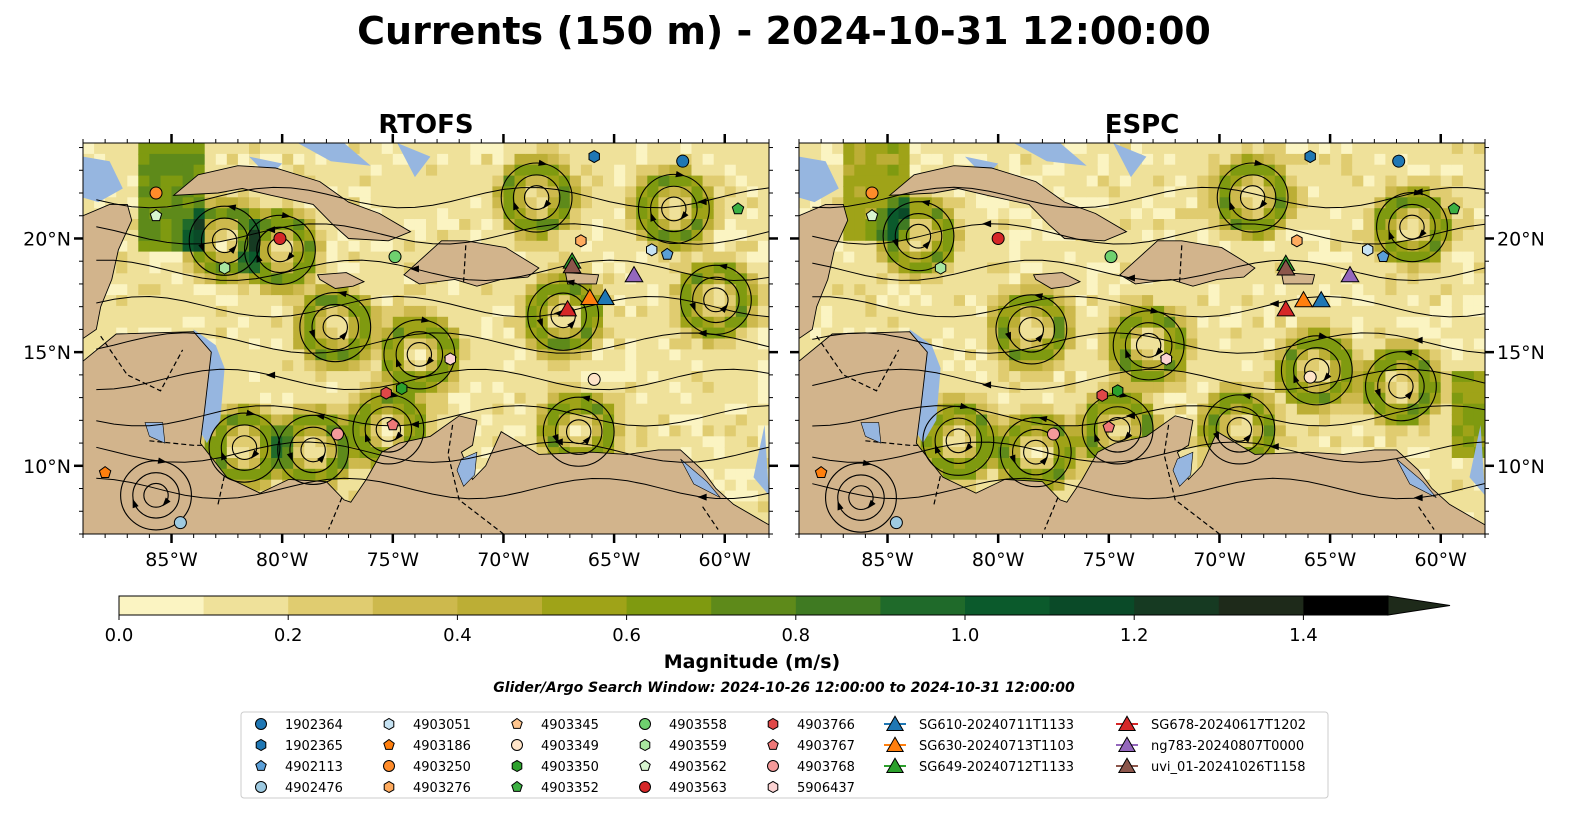 The height and width of the screenshot is (827, 1577). Describe the element at coordinates (47, 239) in the screenshot. I see `y-tick-label: 20°N` at that location.